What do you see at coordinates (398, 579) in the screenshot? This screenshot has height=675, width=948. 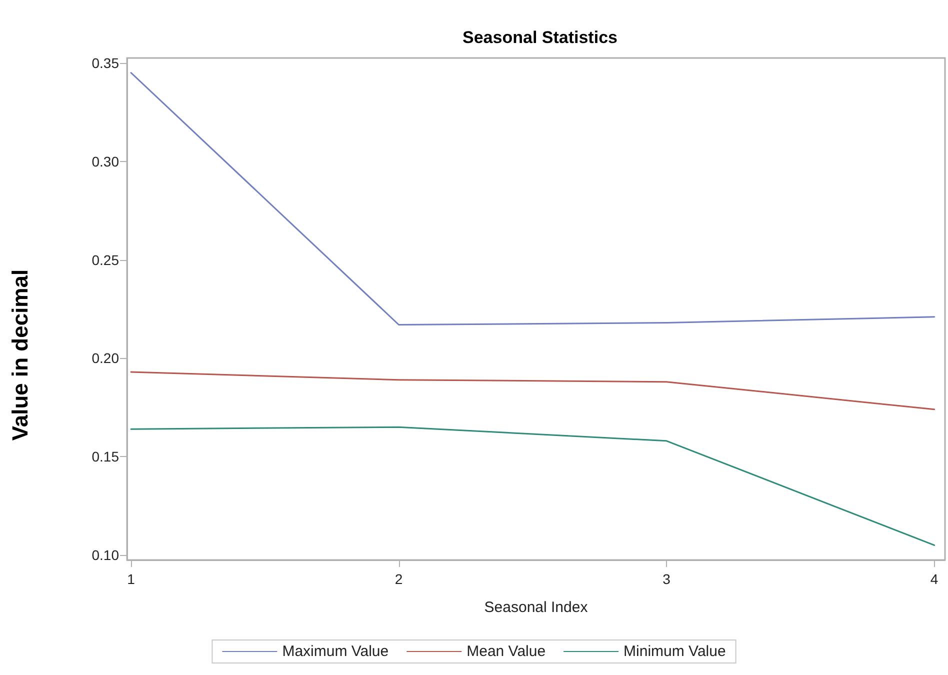 I see `x-tick-label: 2` at bounding box center [398, 579].